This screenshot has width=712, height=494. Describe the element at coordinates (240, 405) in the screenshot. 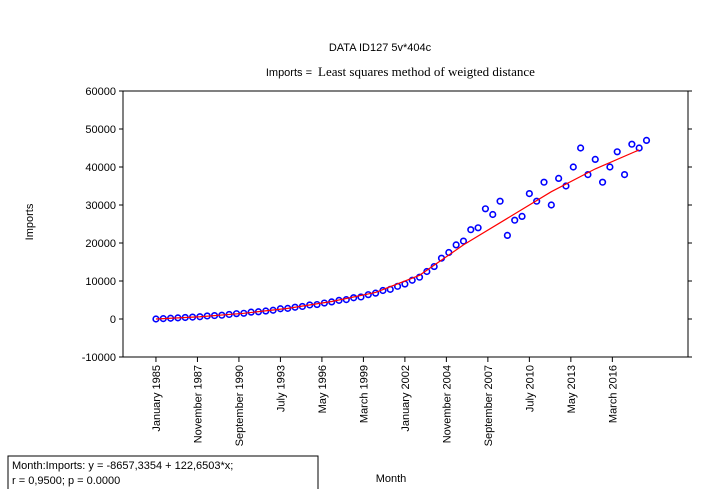

I see `x-tick-label: September 1990` at that location.